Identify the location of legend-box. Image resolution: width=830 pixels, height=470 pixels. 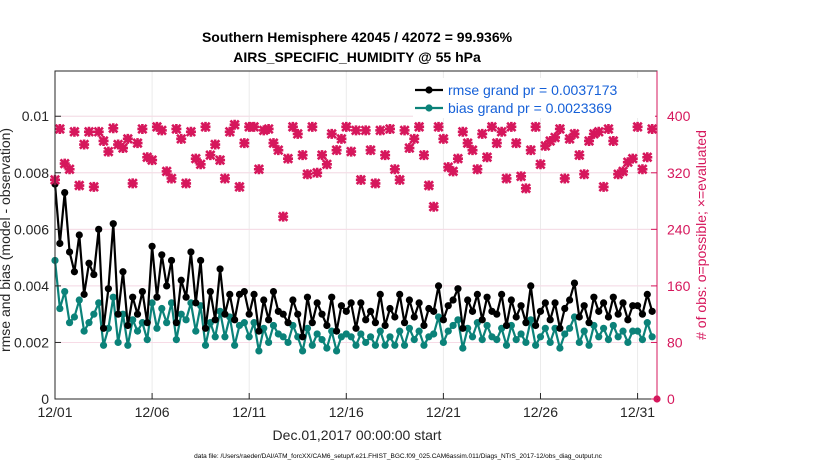
(534, 98).